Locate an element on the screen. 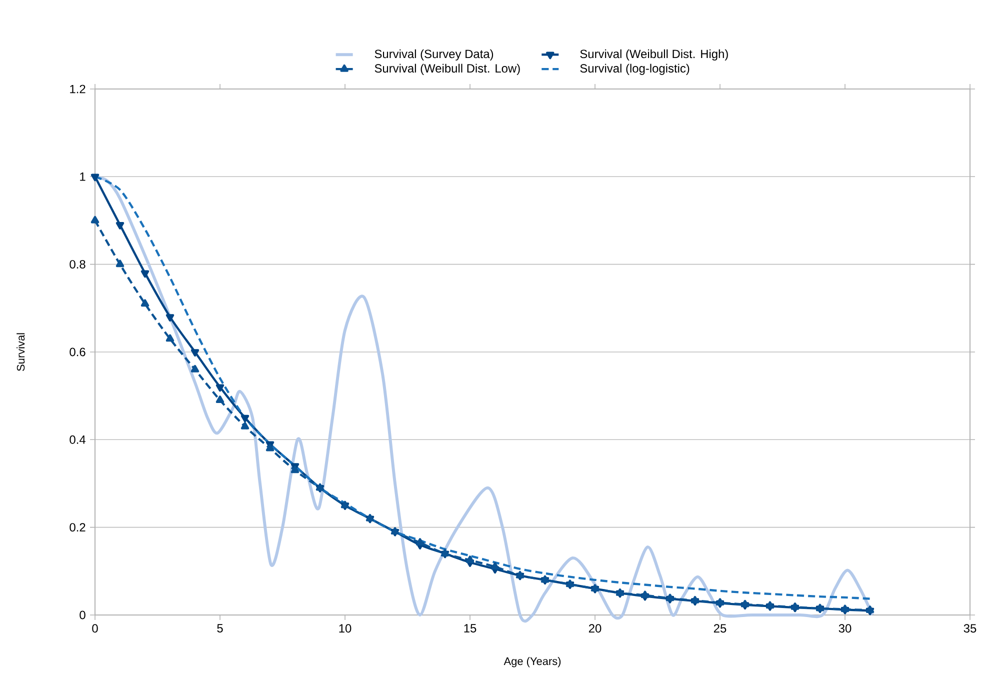 The image size is (985, 692). y-axis-title: Survival is located at coordinates (20, 352).